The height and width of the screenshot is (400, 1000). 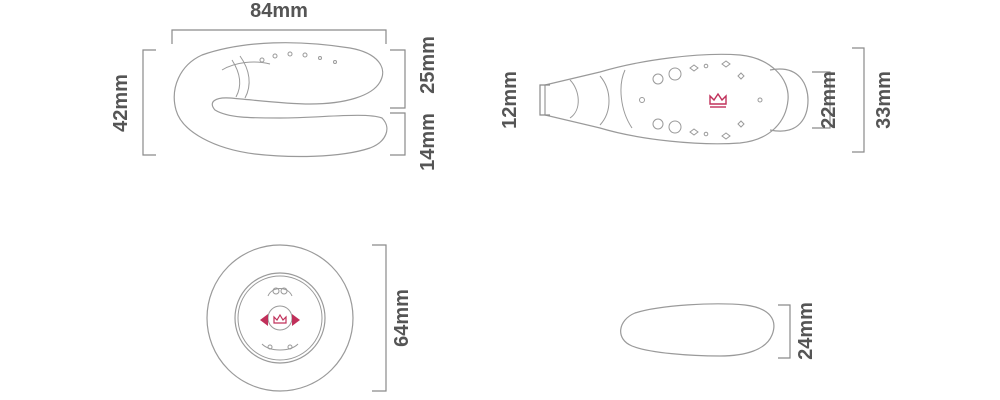 I want to click on tip-dimension-line, so click(x=544, y=100).